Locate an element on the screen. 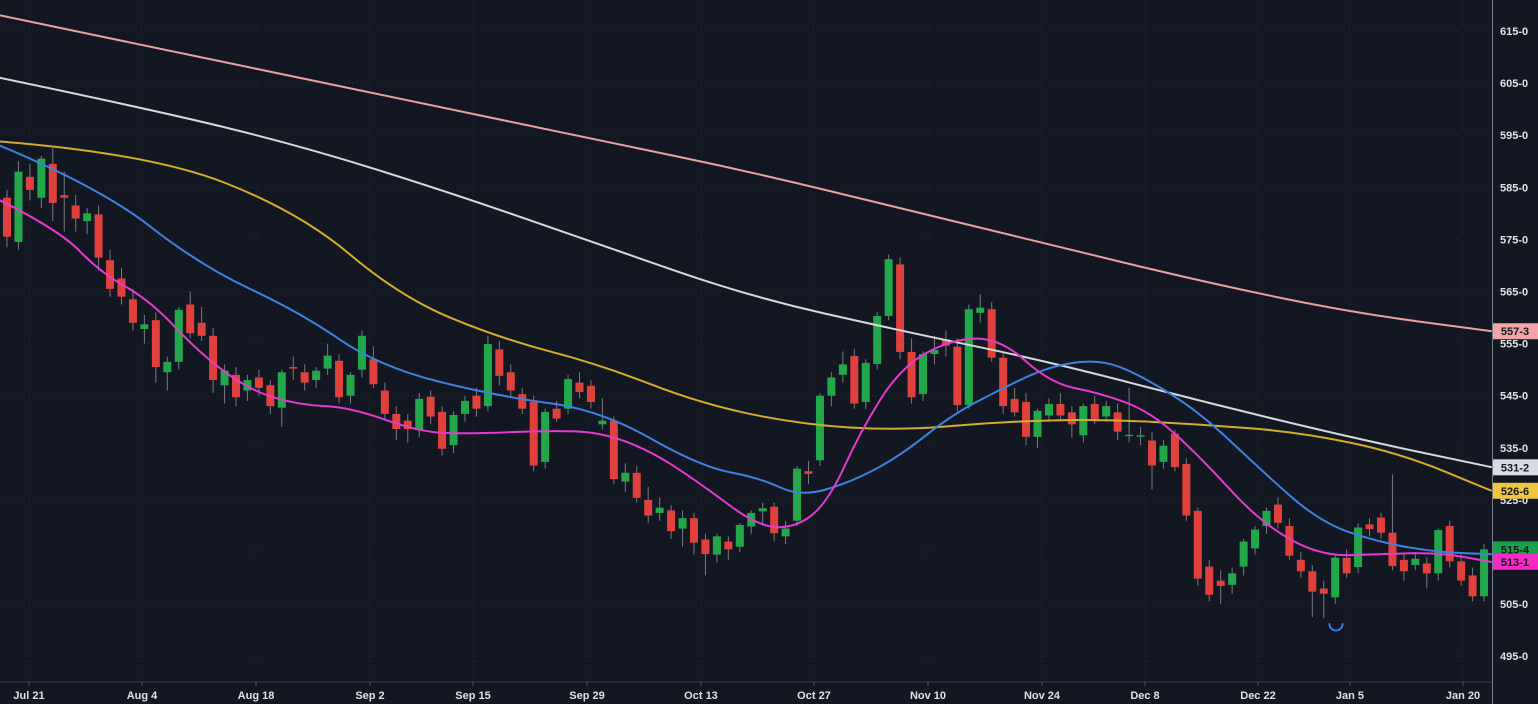 This screenshot has width=1538, height=704. price-tick-label: 585-0 is located at coordinates (1514, 188).